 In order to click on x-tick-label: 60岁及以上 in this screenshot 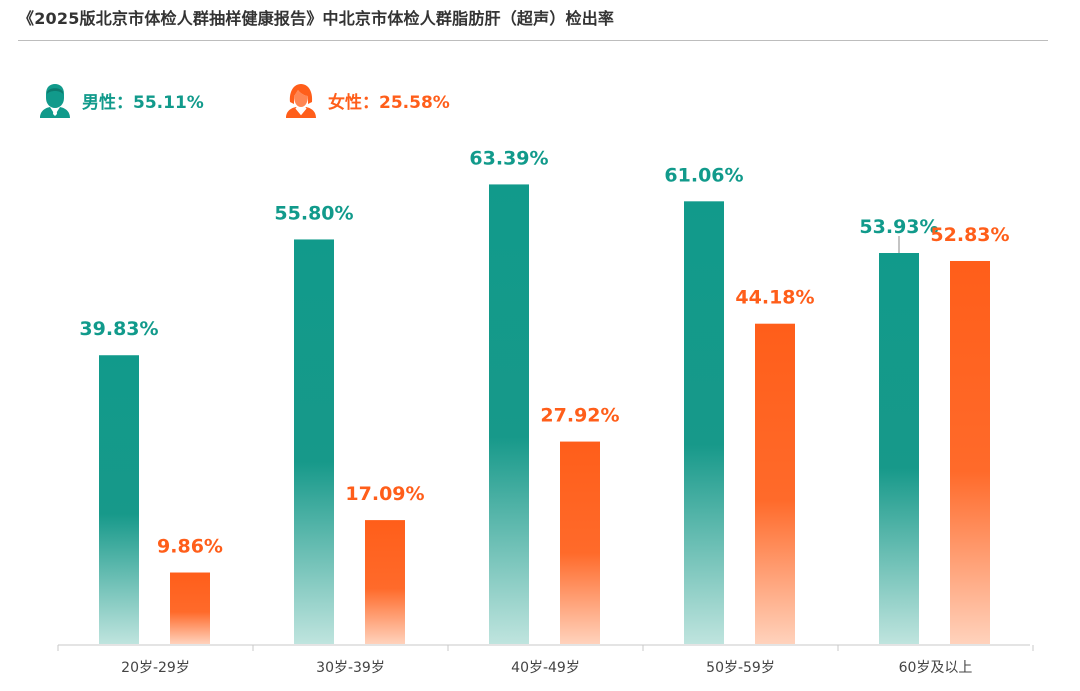, I will do `click(936, 668)`.